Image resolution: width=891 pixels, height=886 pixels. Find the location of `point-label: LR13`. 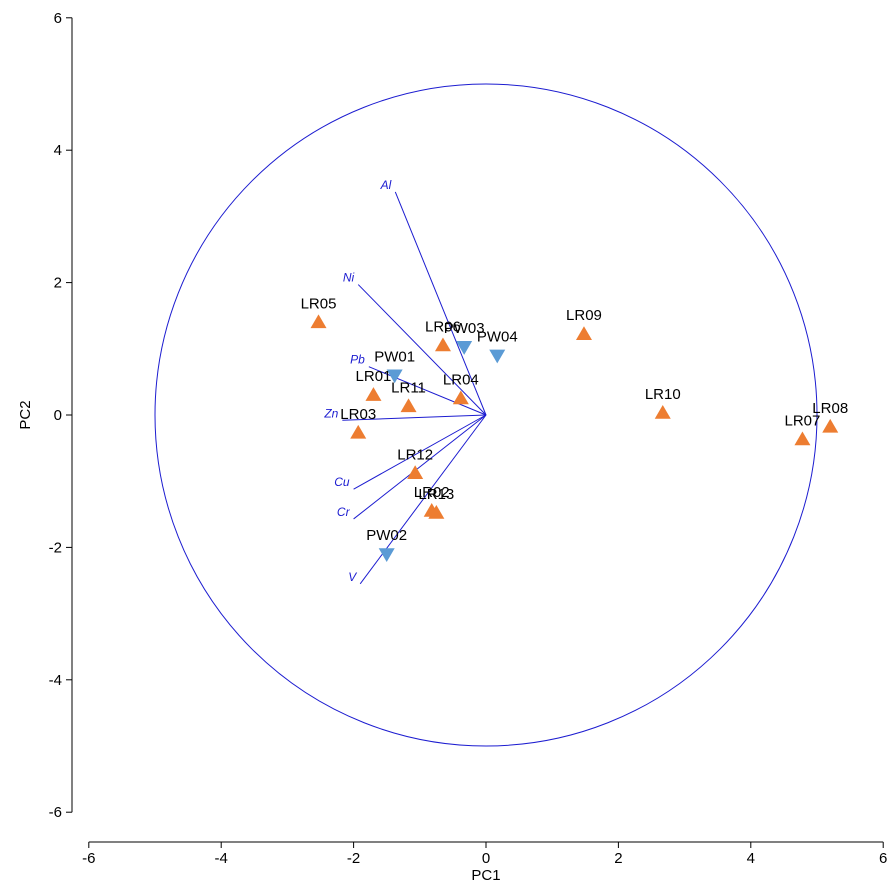

point-label: LR13 is located at coordinates (436, 494).